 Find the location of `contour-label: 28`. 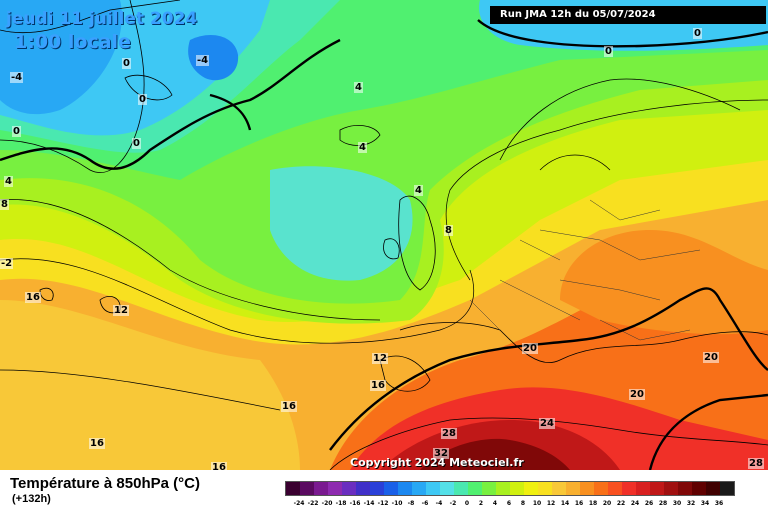

contour-label: 28 is located at coordinates (449, 433).